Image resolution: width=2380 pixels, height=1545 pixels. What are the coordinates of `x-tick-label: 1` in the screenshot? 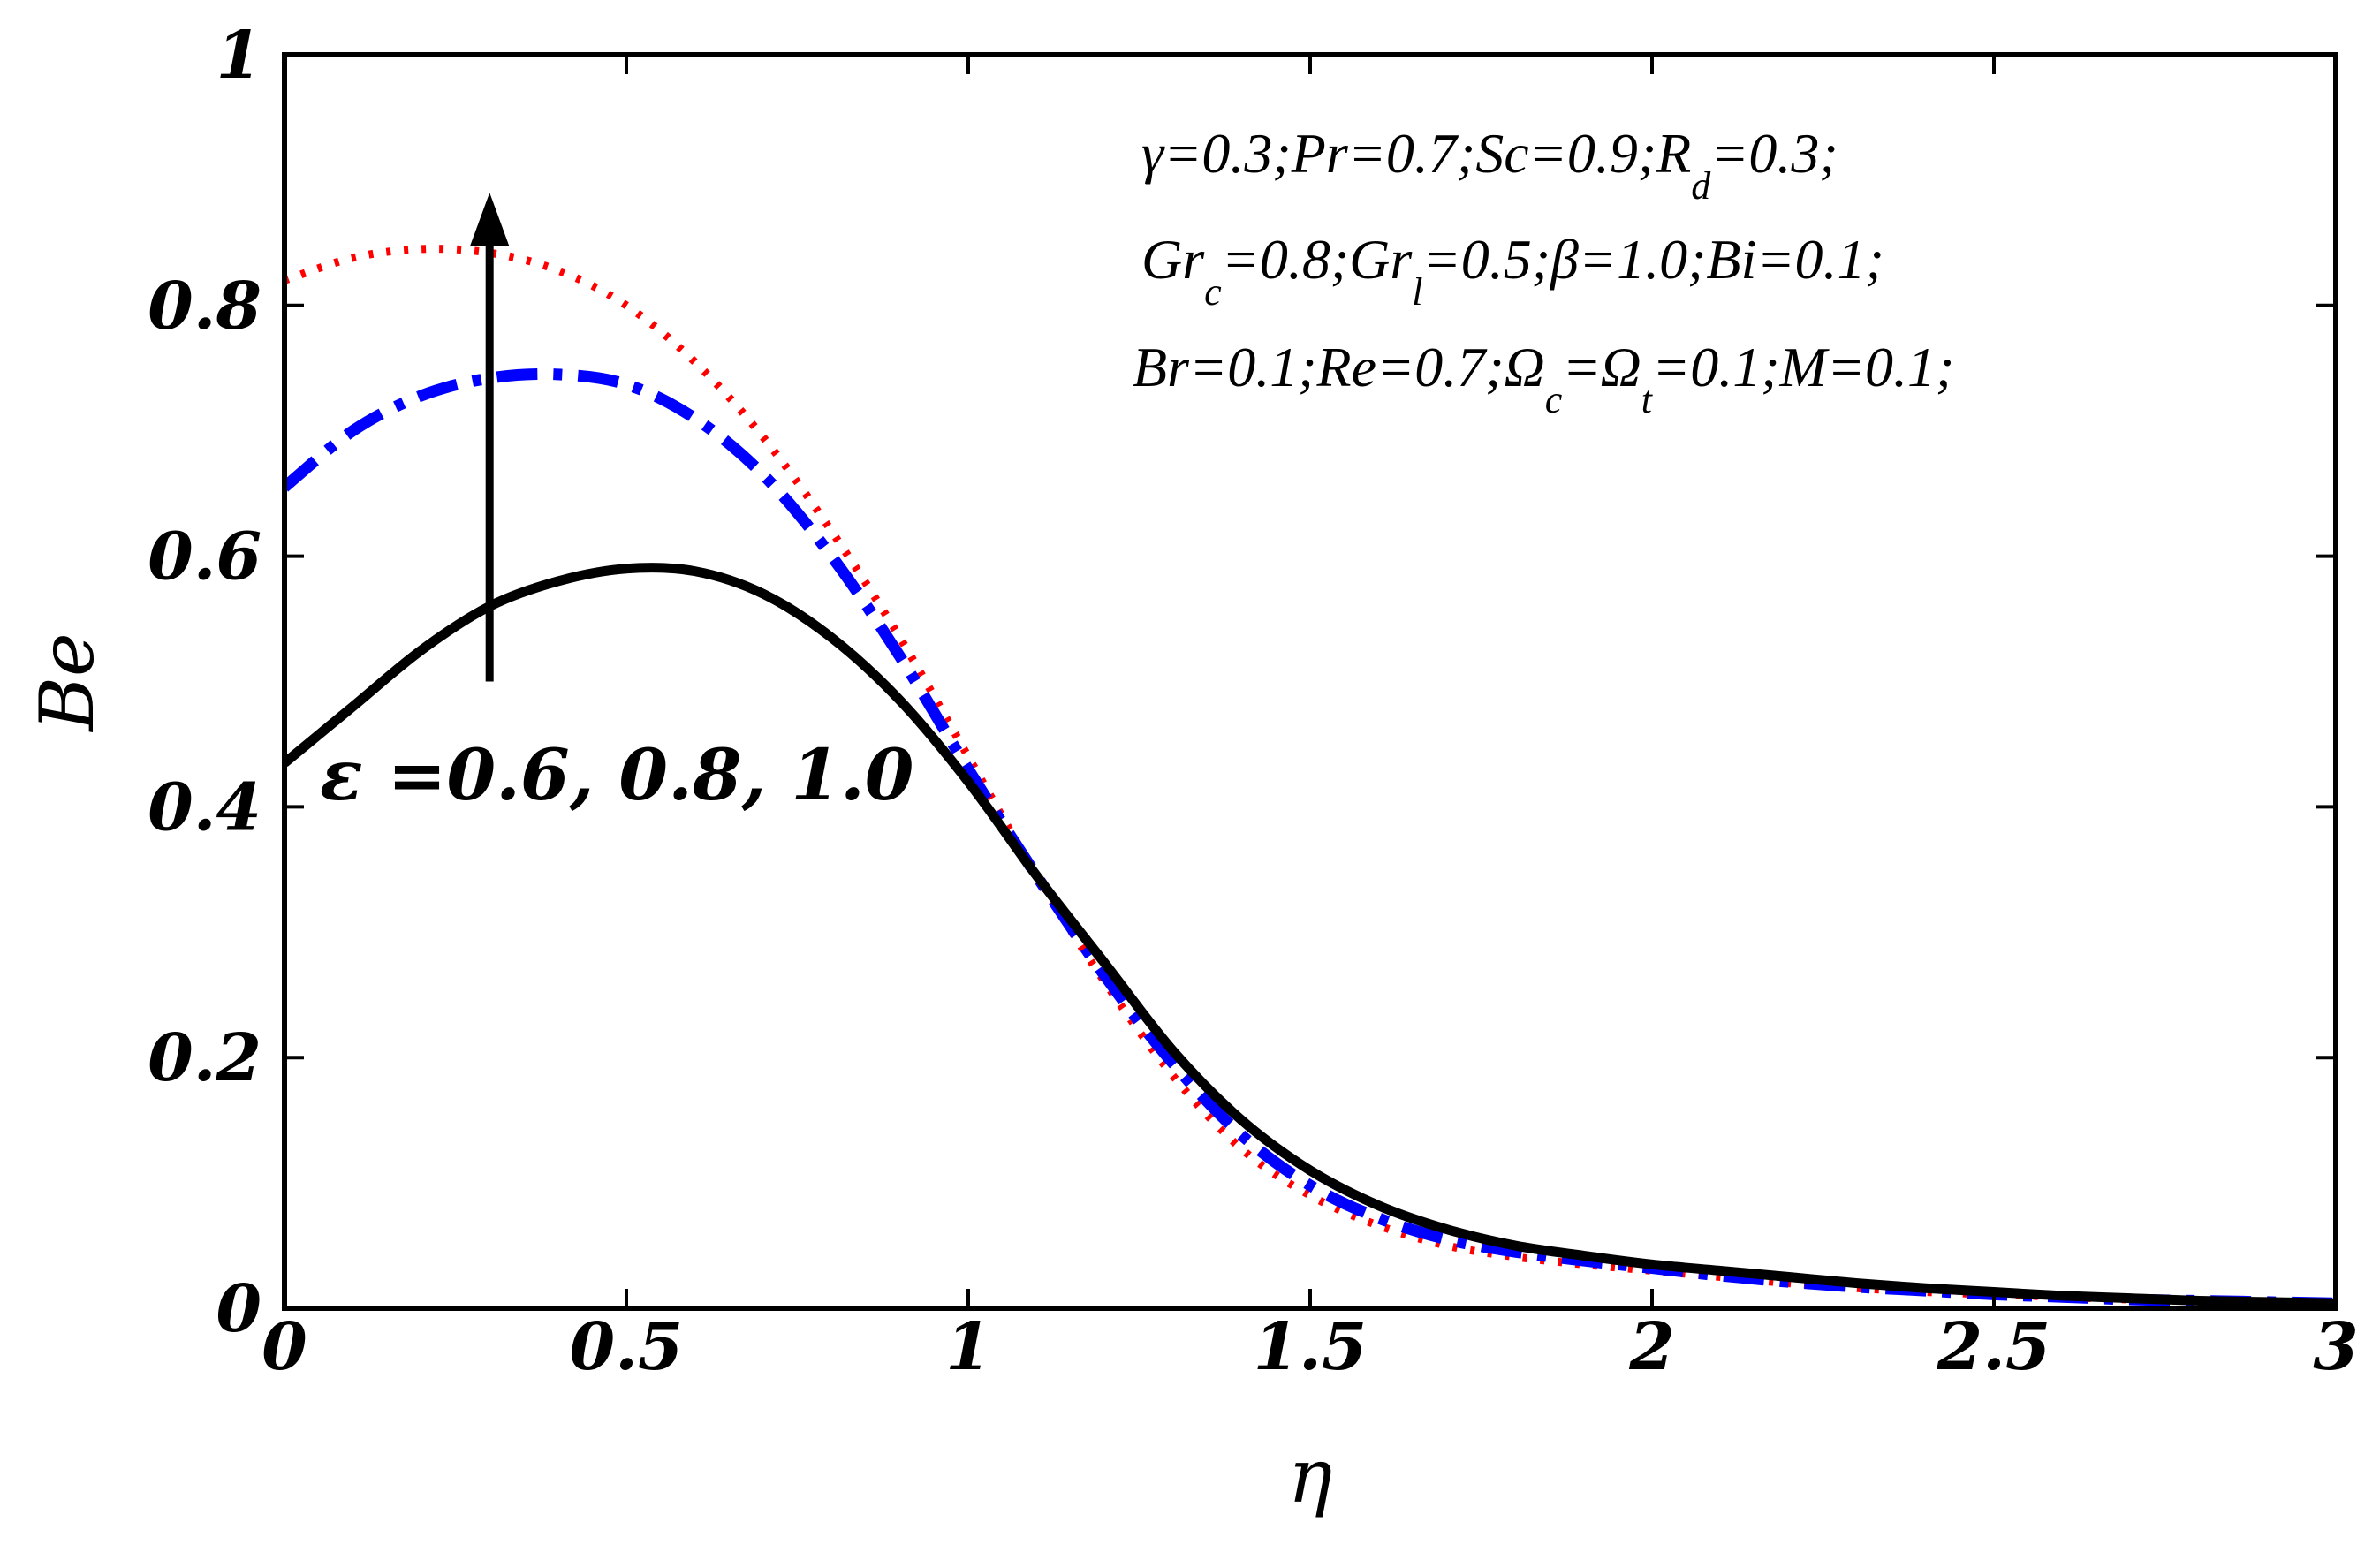 It's located at (968, 1347).